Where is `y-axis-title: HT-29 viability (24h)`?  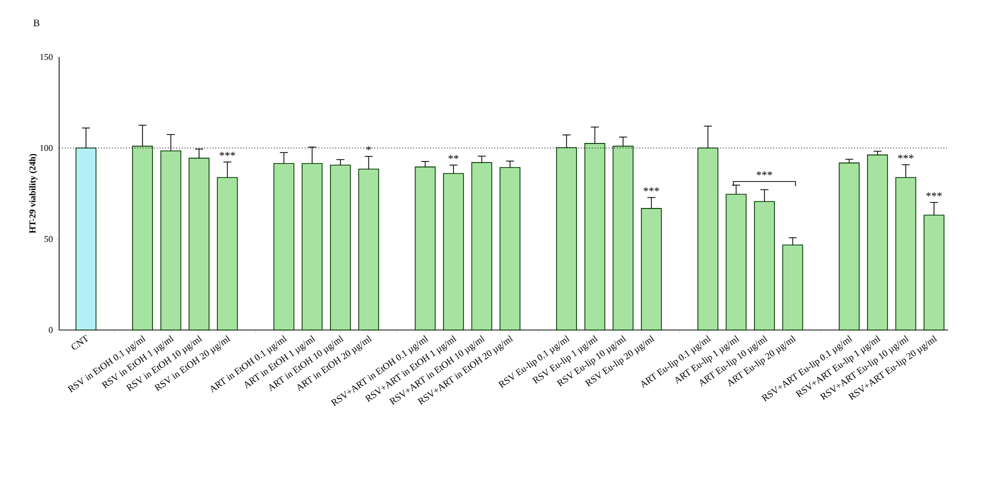 y-axis-title: HT-29 viability (24h) is located at coordinates (33, 194).